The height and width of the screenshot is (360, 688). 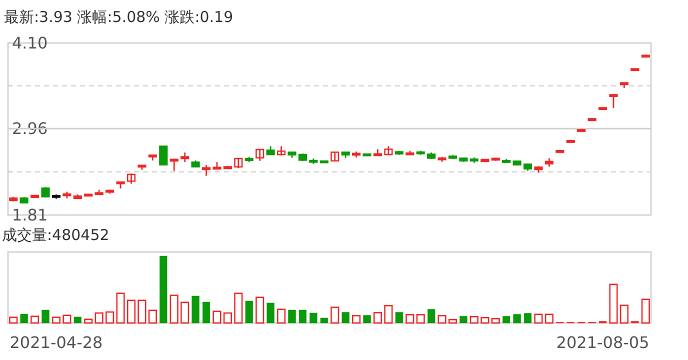 What do you see at coordinates (119, 17) in the screenshot?
I see `title: 最新:3.93 涨幅:5.08% 涨跌:0.19` at bounding box center [119, 17].